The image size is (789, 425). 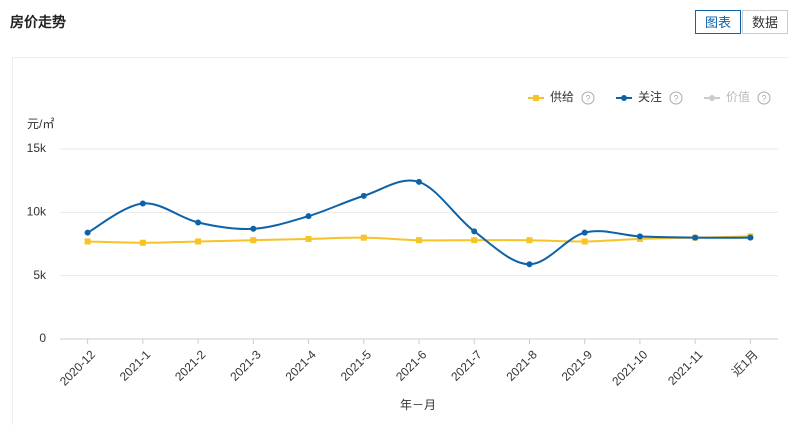 What do you see at coordinates (521, 365) in the screenshot?
I see `x-tick-label: 2021-8` at bounding box center [521, 365].